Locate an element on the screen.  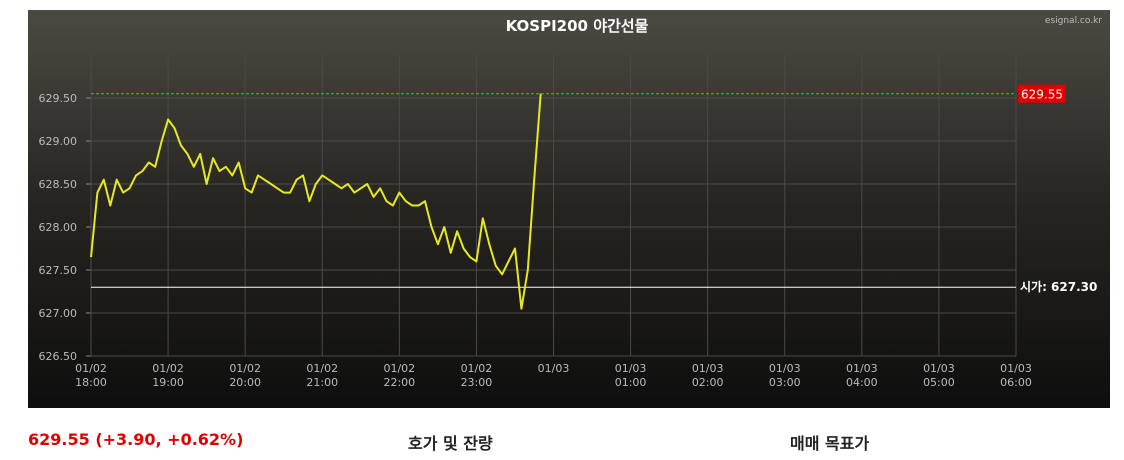
x-tick-label-line: 18:00 is located at coordinates (91, 382).